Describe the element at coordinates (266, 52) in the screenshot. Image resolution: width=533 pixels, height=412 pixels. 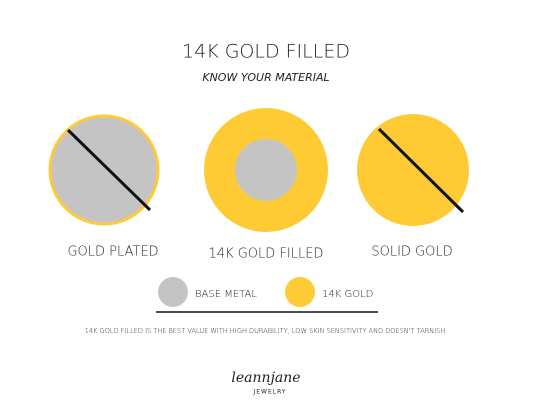
I see `title: 14K GOLD FILLED` at that location.